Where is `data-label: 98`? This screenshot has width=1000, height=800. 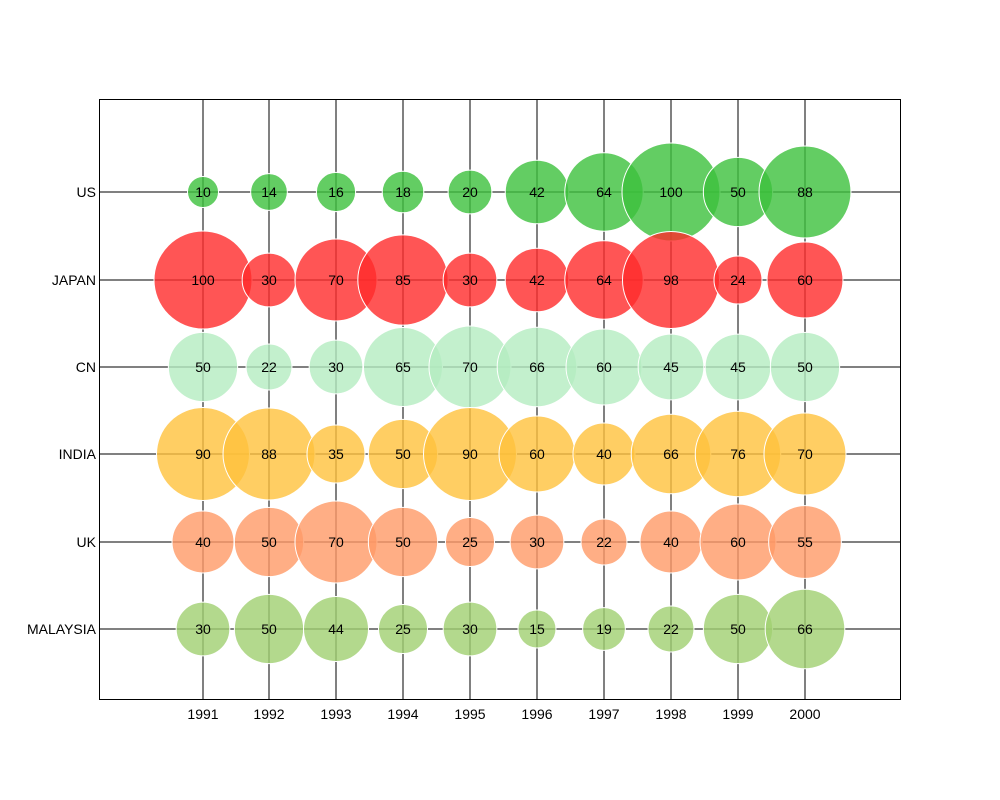
data-label: 98 is located at coordinates (671, 280).